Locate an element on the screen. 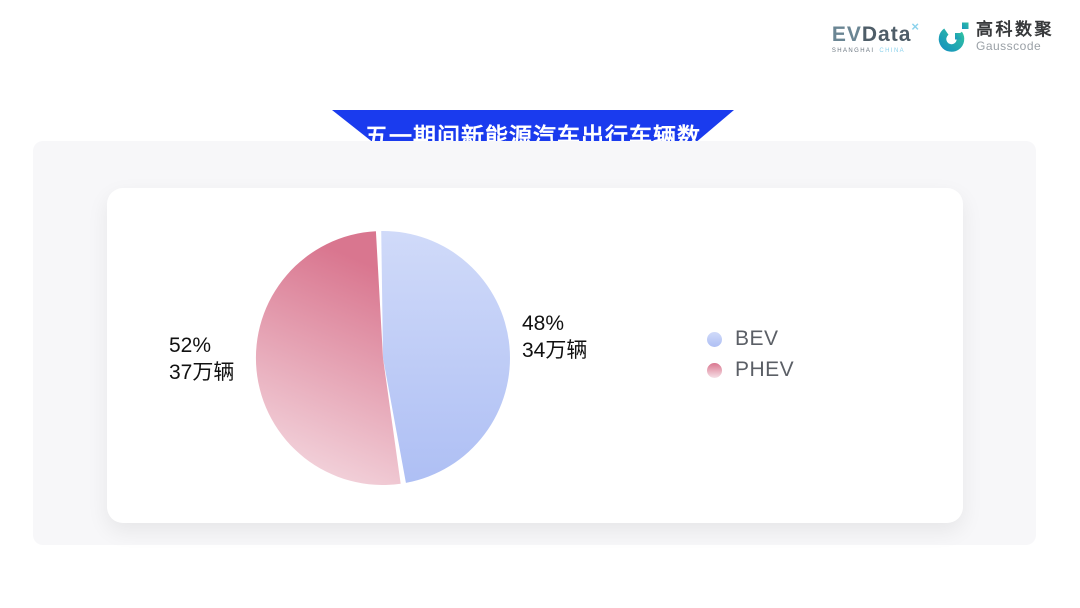 This screenshot has width=1080, height=608. pie-label-phev-percent: 52% is located at coordinates (190, 345).